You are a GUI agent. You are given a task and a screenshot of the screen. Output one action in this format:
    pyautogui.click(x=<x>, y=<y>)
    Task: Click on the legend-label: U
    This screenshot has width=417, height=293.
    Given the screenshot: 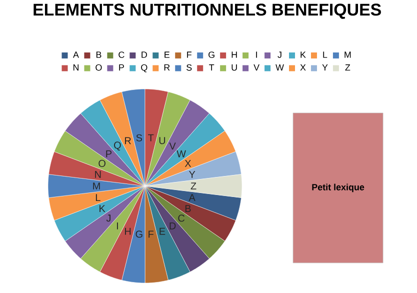 What is the action you would take?
    pyautogui.click(x=234, y=67)
    